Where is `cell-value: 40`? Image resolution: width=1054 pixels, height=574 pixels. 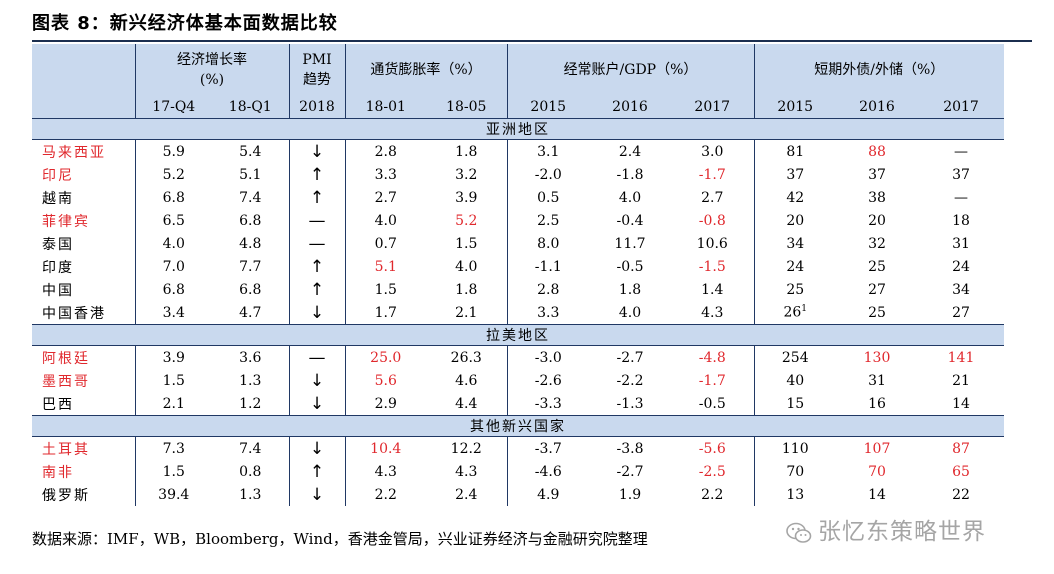 cell-value: 40 is located at coordinates (795, 380).